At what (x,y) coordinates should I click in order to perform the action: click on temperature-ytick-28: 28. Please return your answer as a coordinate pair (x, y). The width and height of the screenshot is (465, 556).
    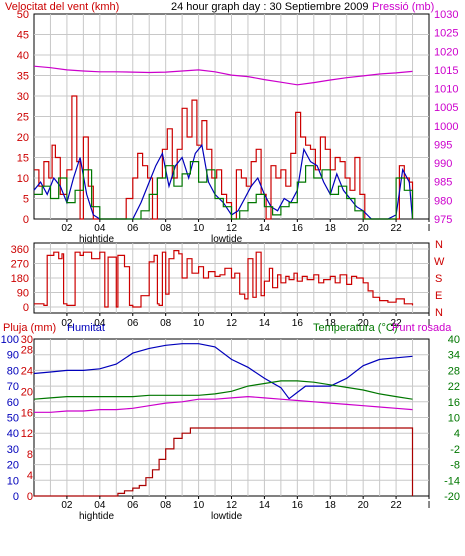
    Looking at the image, I should click on (454, 371).